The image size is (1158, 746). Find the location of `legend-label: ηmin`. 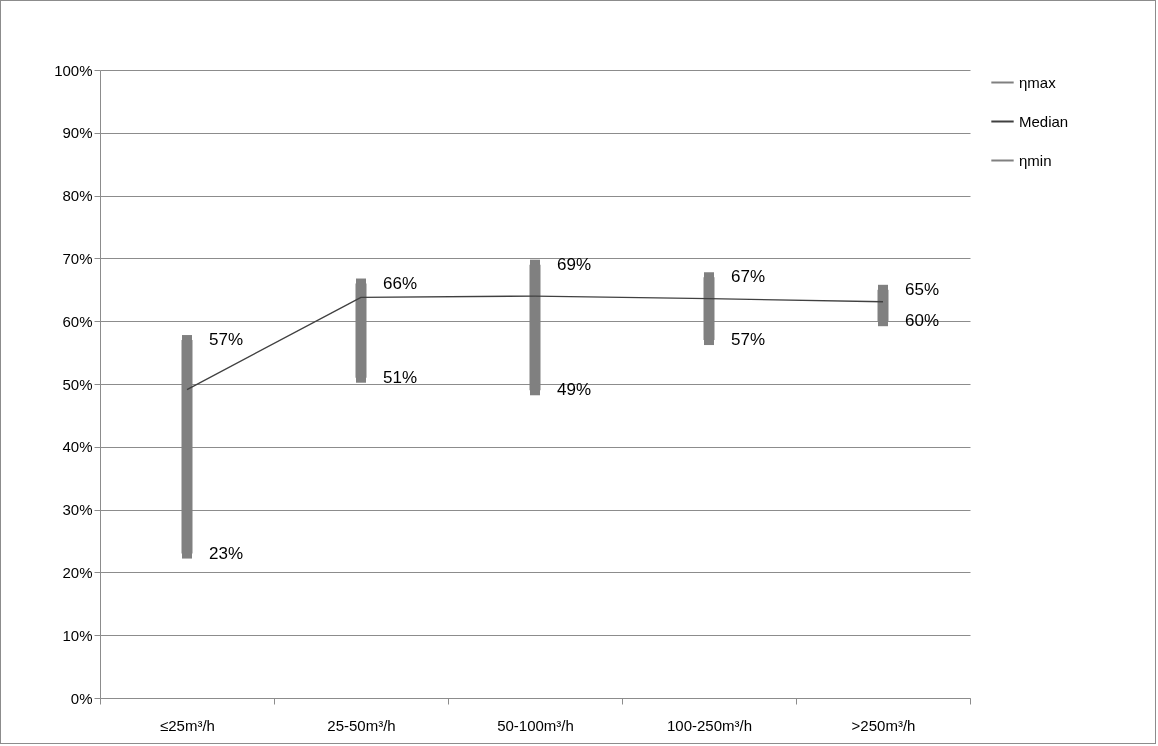

legend-label: ηmin is located at coordinates (1035, 160).